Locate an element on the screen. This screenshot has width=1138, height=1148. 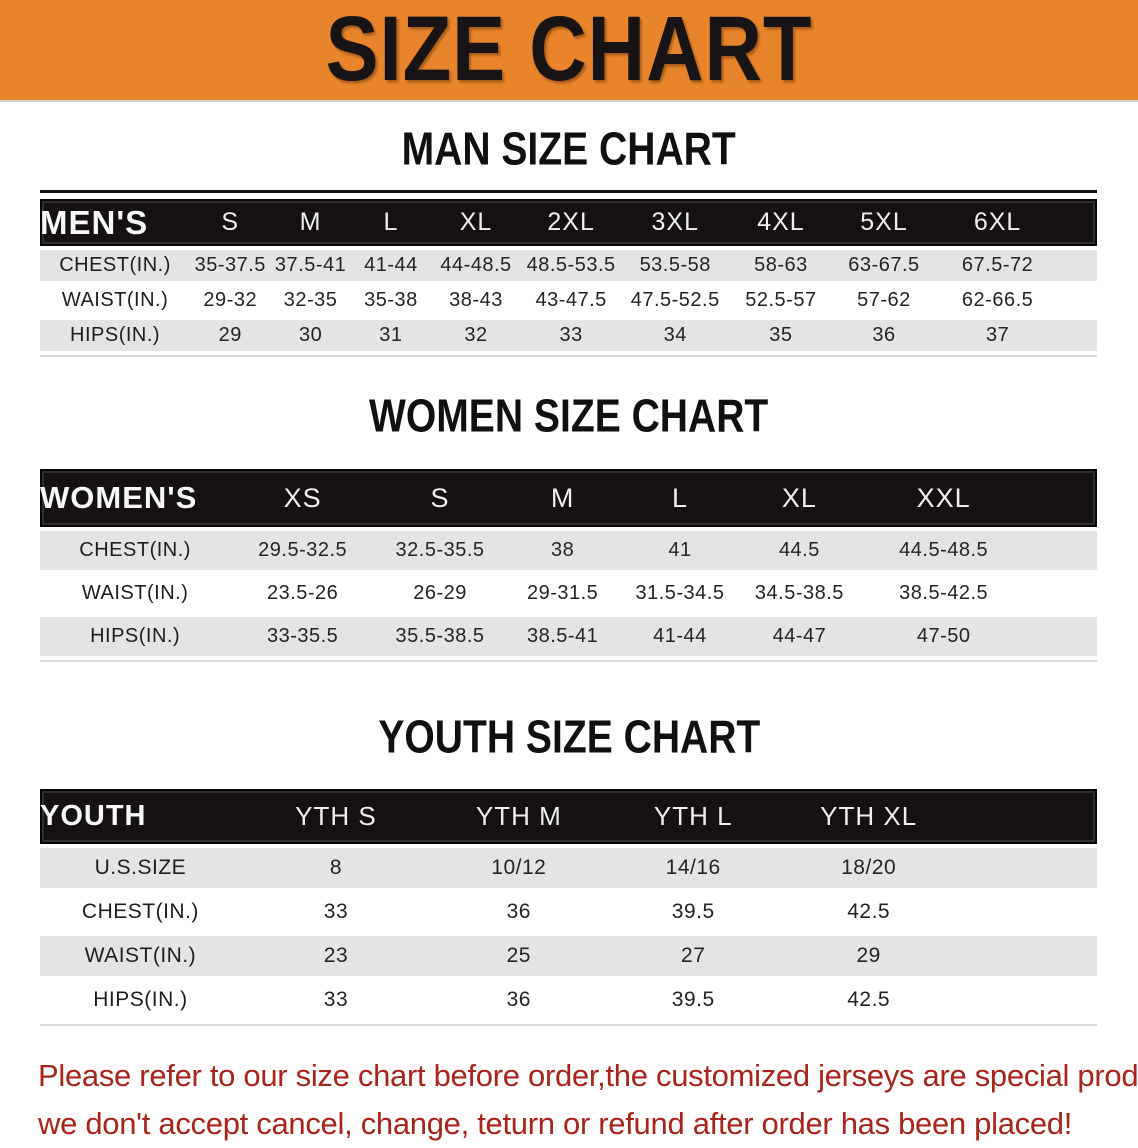
cell-value: 38.5-41 is located at coordinates (562, 636).